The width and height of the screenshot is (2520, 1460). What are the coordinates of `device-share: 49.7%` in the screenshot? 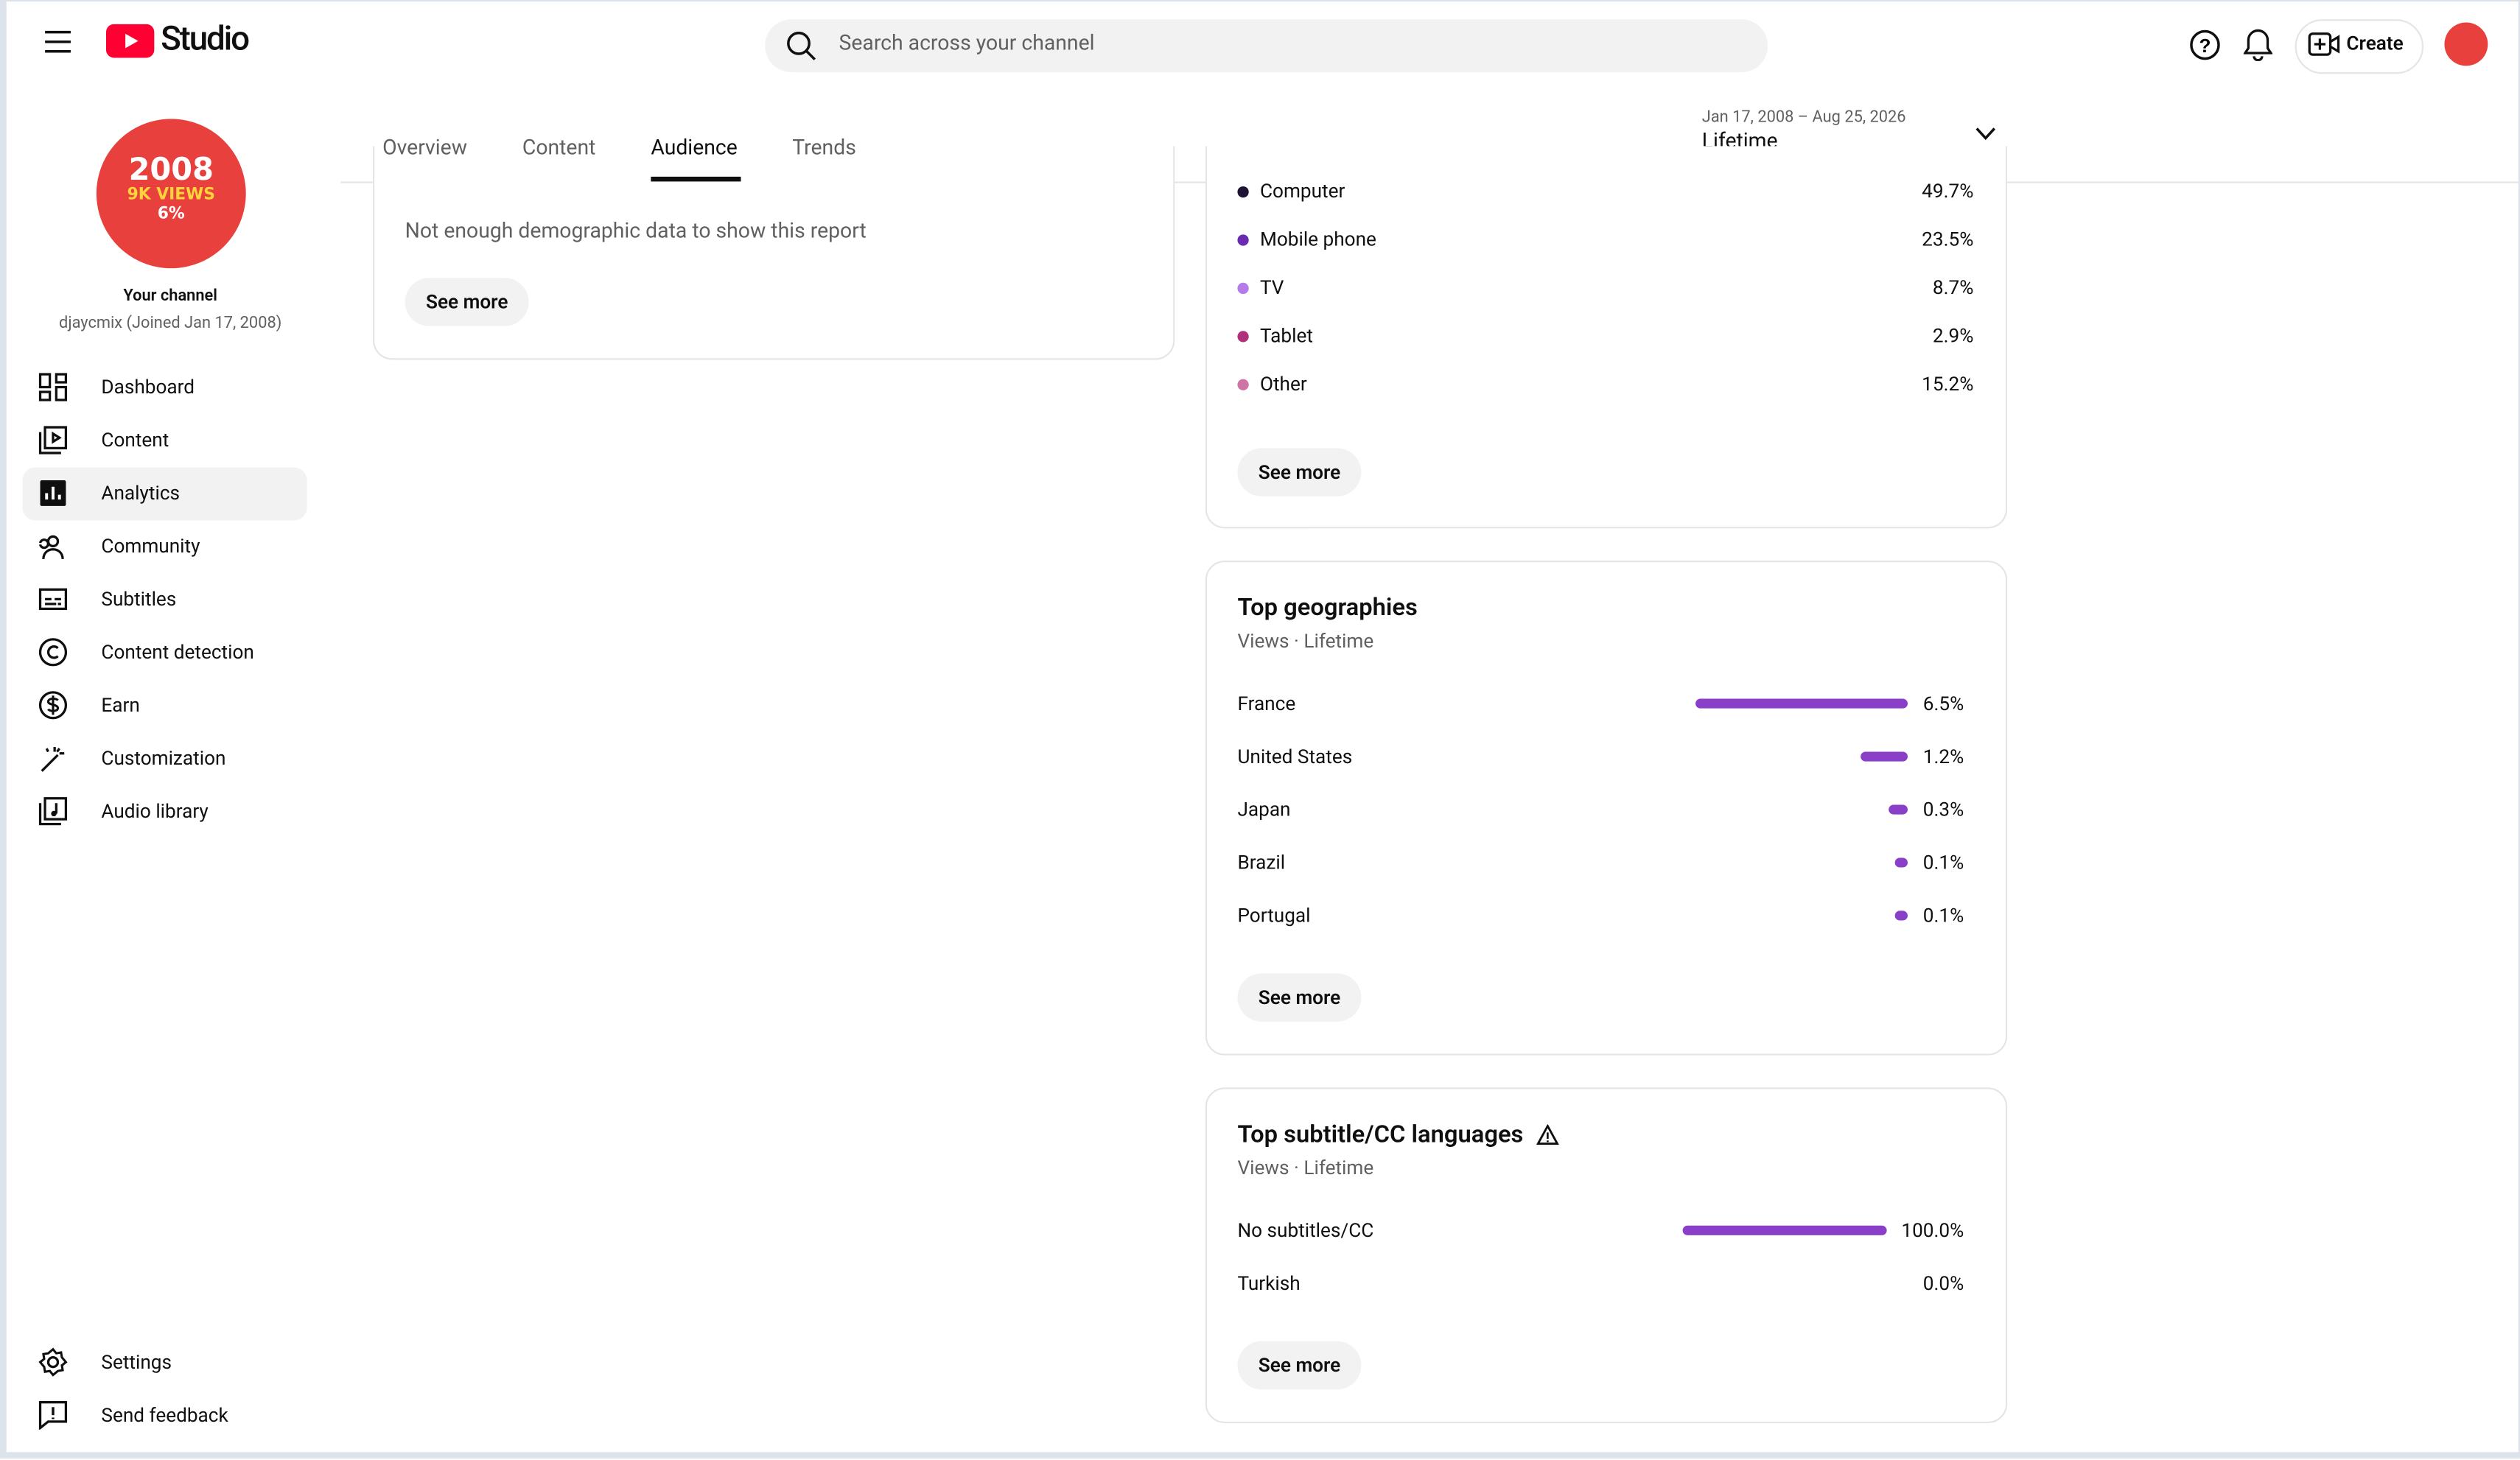 It's located at (1948, 191).